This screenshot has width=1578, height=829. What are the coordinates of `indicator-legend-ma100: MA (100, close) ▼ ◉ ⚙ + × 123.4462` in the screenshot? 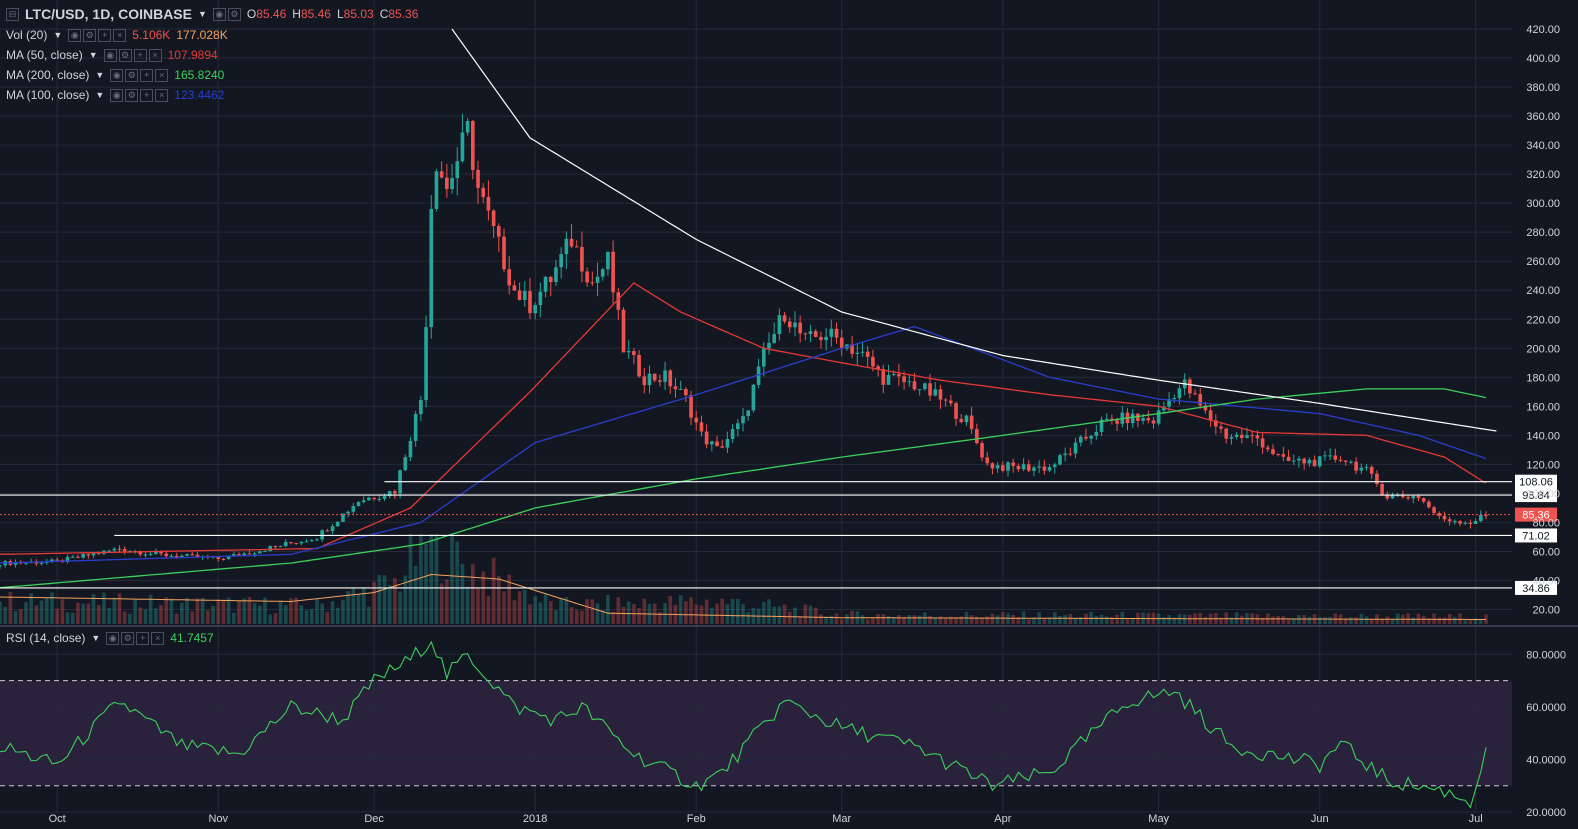 It's located at (115, 95).